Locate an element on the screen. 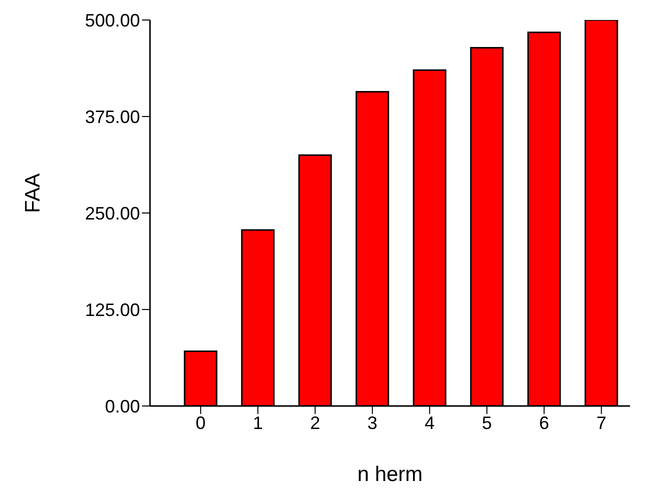 Image resolution: width=652 pixels, height=489 pixels. y-tick-label: 0.00 is located at coordinates (122, 406).